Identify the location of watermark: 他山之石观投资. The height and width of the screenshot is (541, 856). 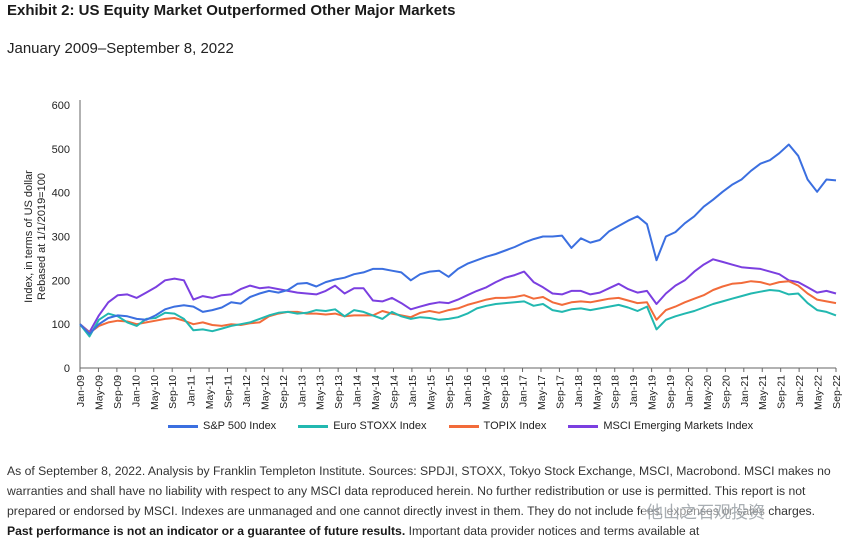
(705, 510).